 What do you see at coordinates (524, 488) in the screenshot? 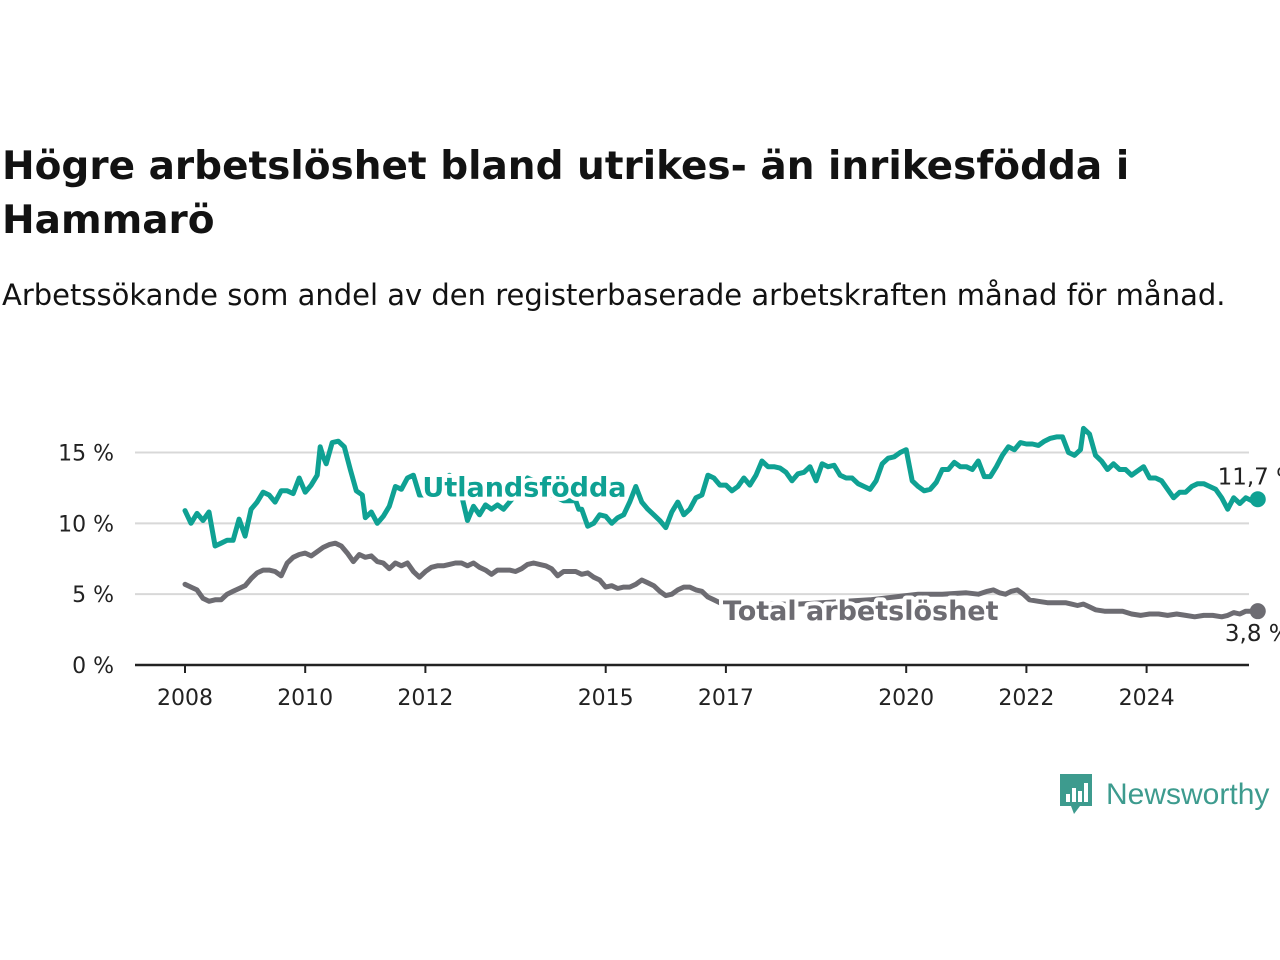
I see `series-label-utlandsfodda: Utlandsfödda` at bounding box center [524, 488].